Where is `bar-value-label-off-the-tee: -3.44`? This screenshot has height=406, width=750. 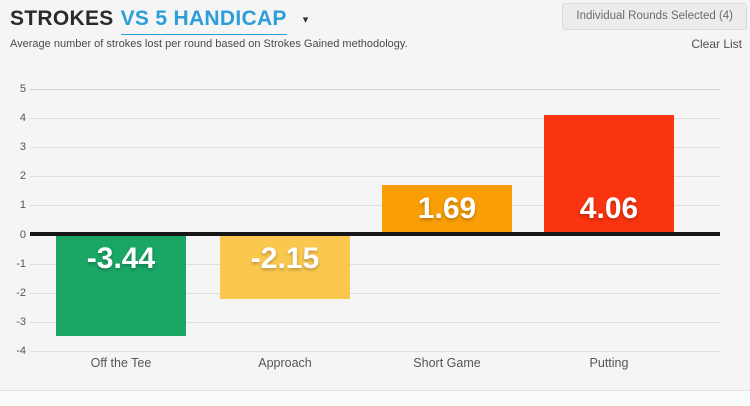 bar-value-label-off-the-tee: -3.44 is located at coordinates (121, 258).